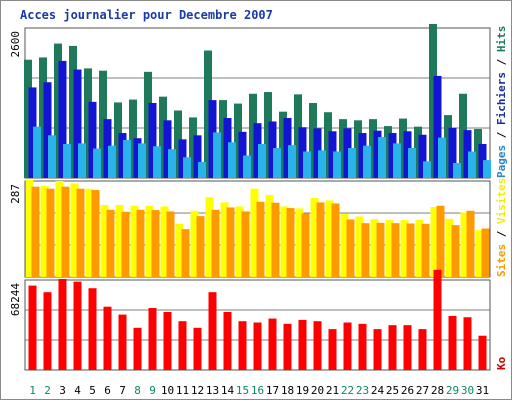  I want to click on x-tick-label-day-22: 22, so click(347, 390).